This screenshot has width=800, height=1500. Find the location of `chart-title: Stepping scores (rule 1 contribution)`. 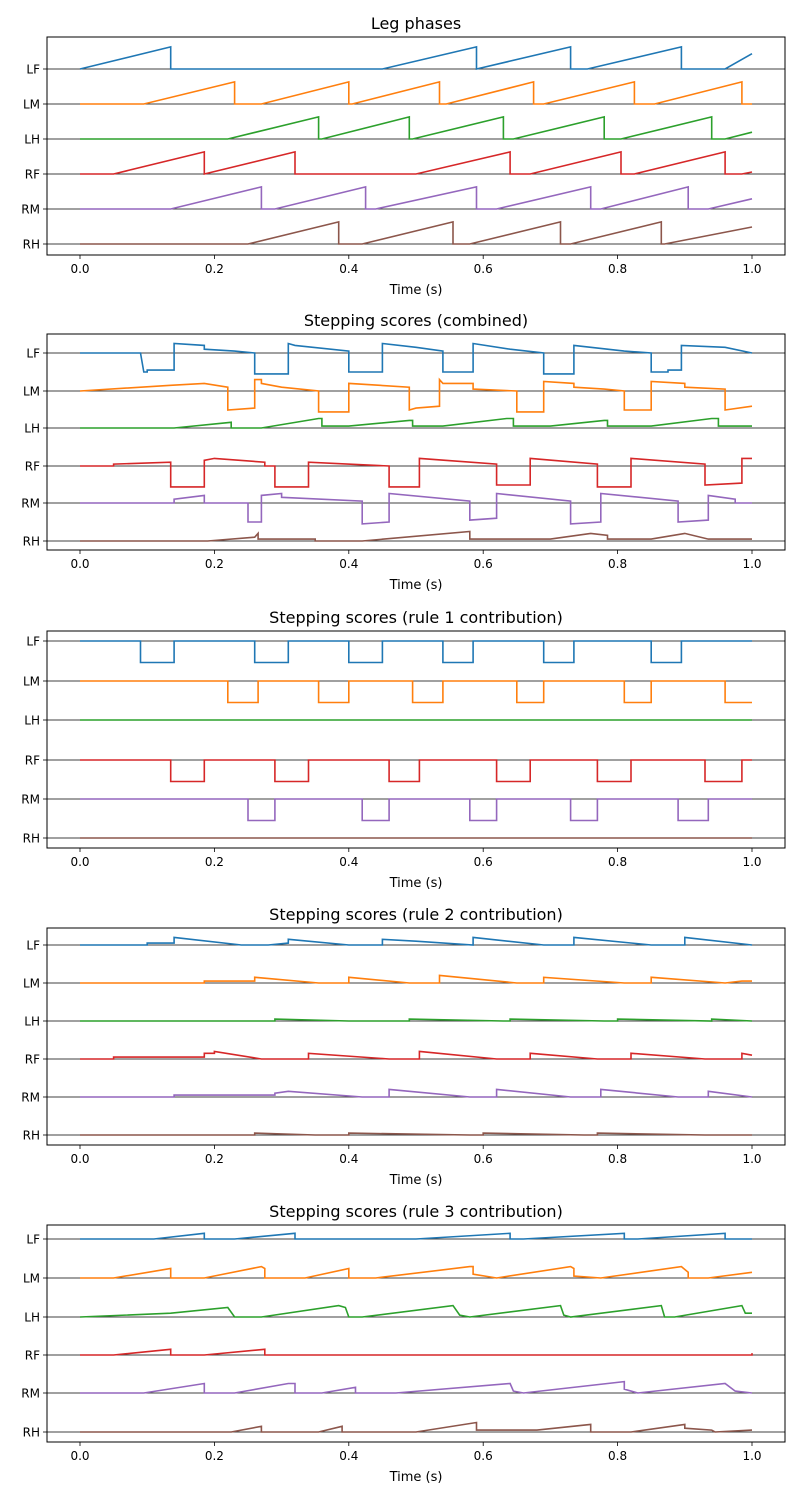

chart-title: Stepping scores (rule 1 contribution) is located at coordinates (416, 617).